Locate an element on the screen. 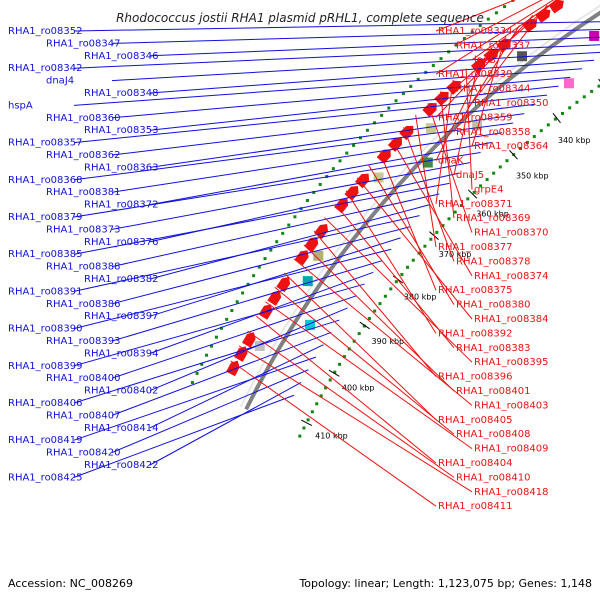  right-gene-label: RHA1_ro08404 is located at coordinates (475, 463).